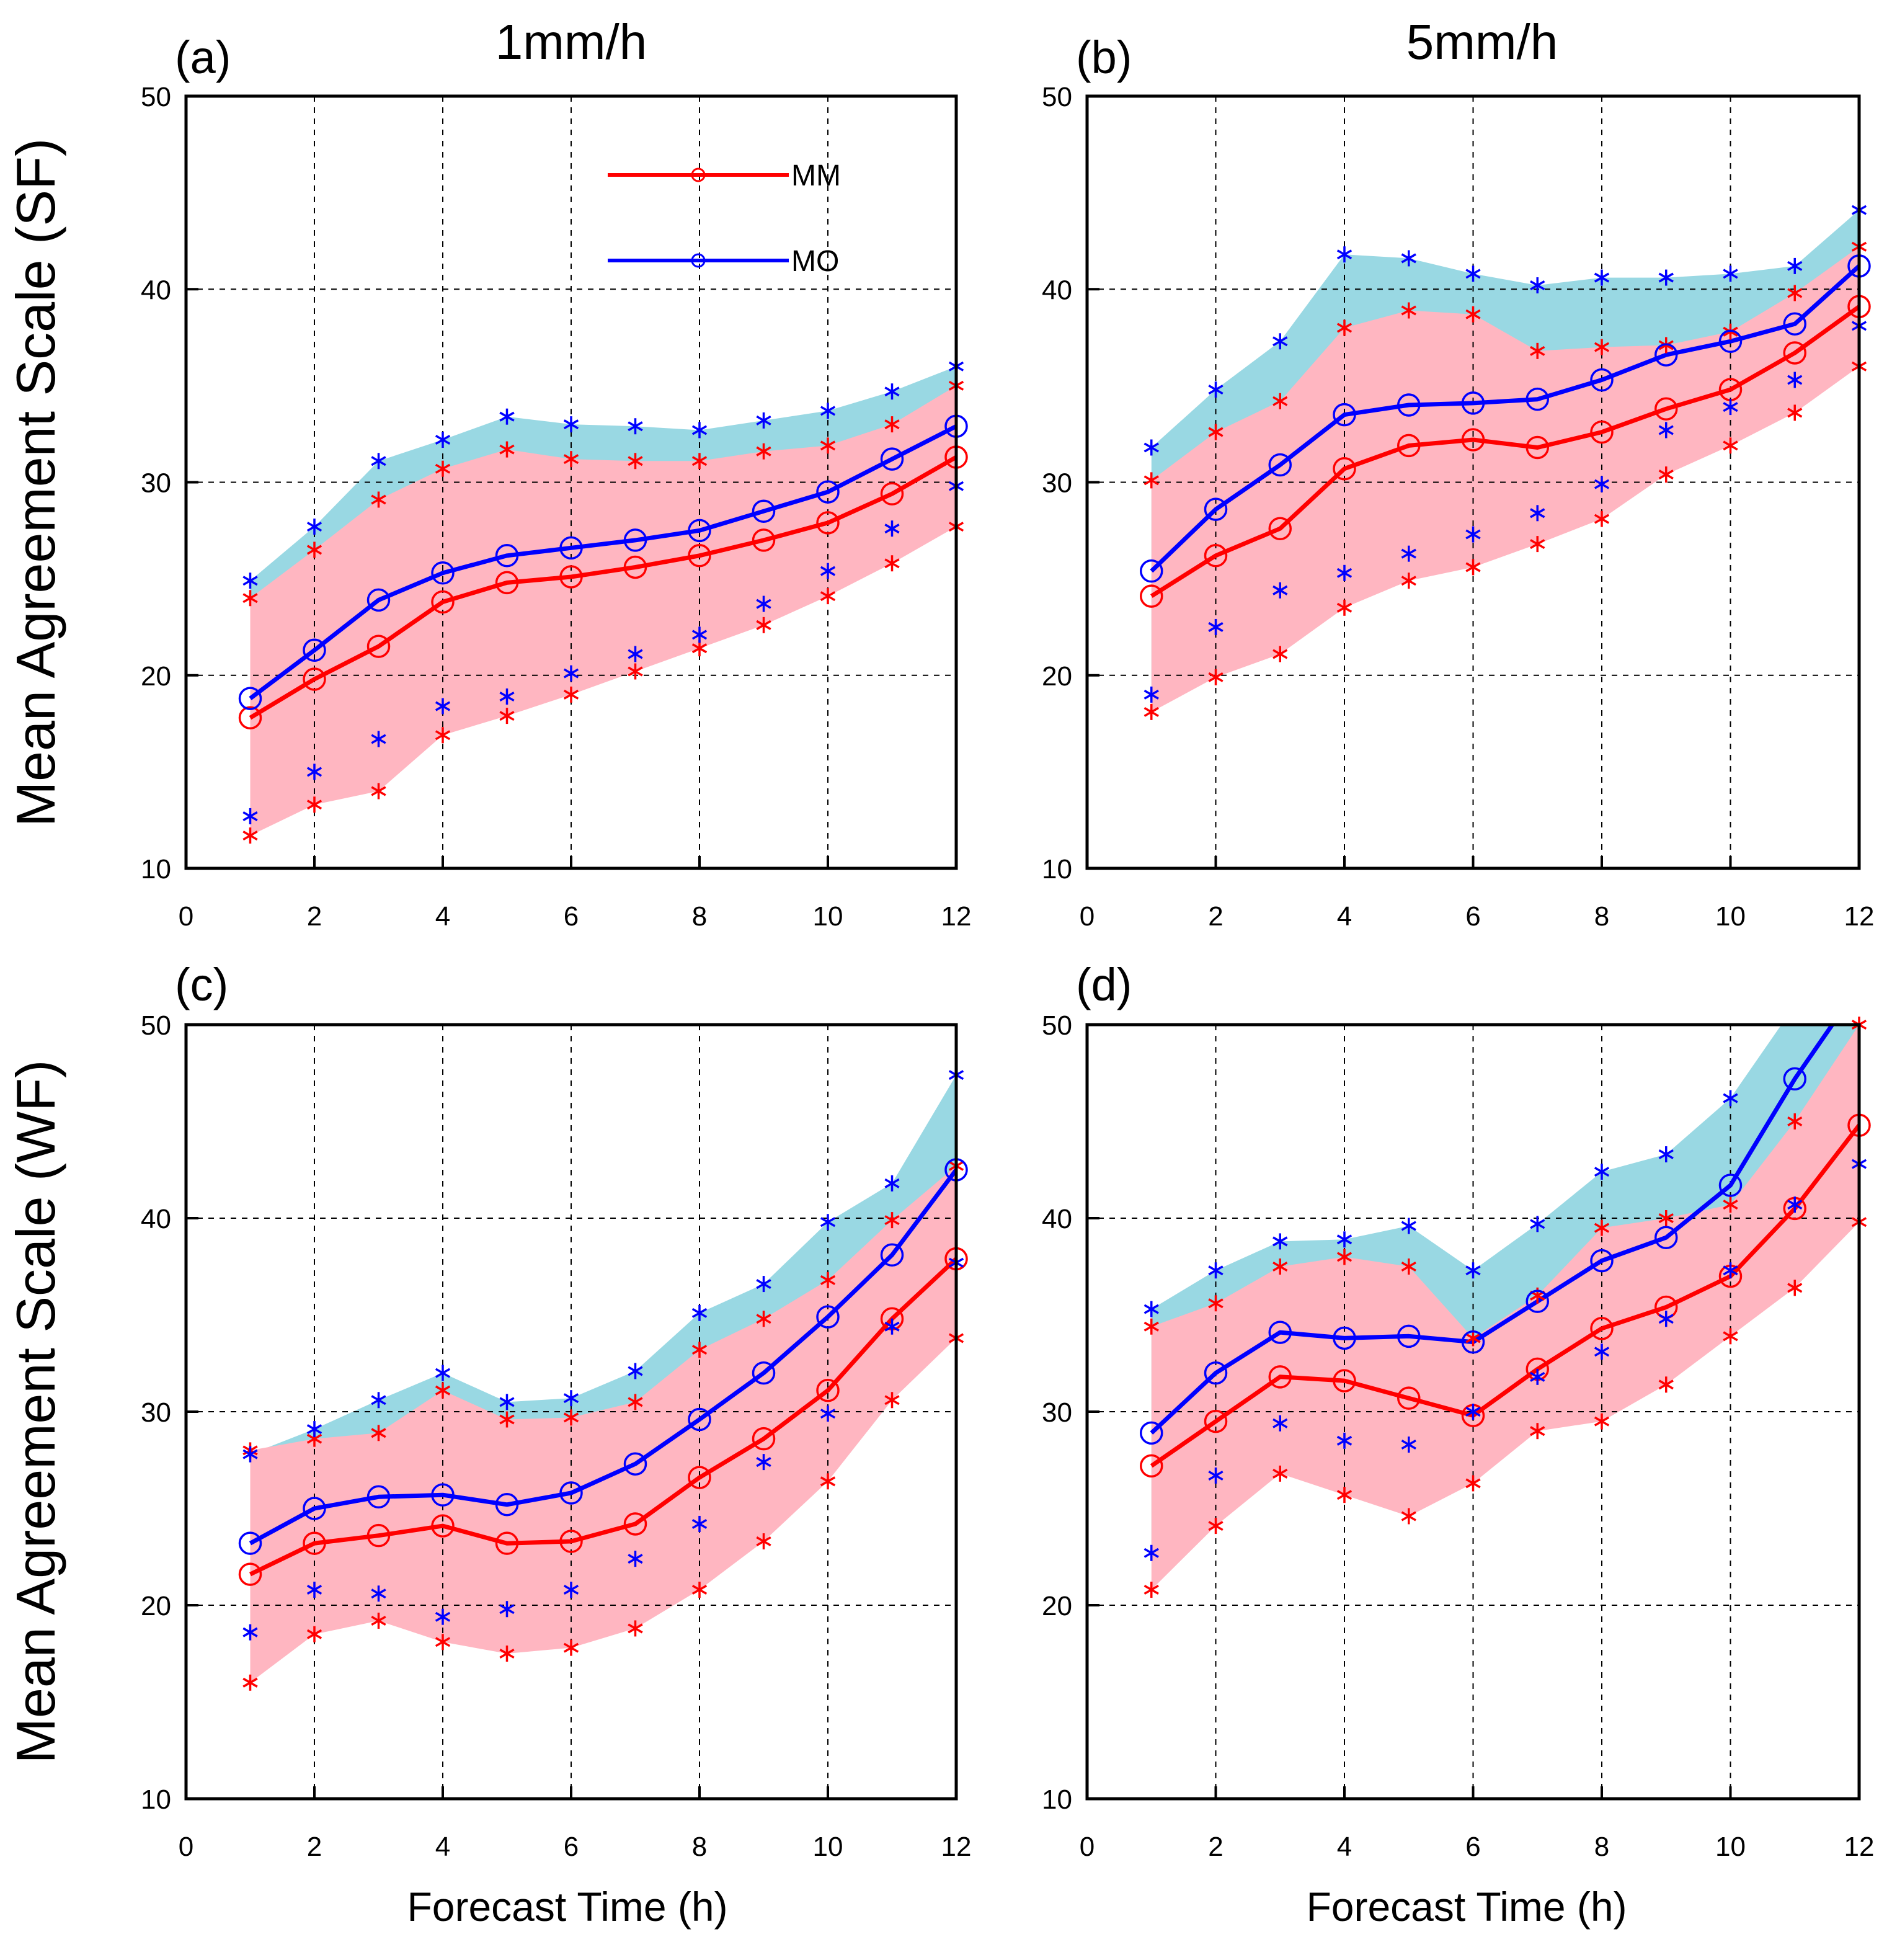 Image resolution: width=1892 pixels, height=1960 pixels. What do you see at coordinates (603, 1379) in the screenshot?
I see `panel-c-bands` at bounding box center [603, 1379].